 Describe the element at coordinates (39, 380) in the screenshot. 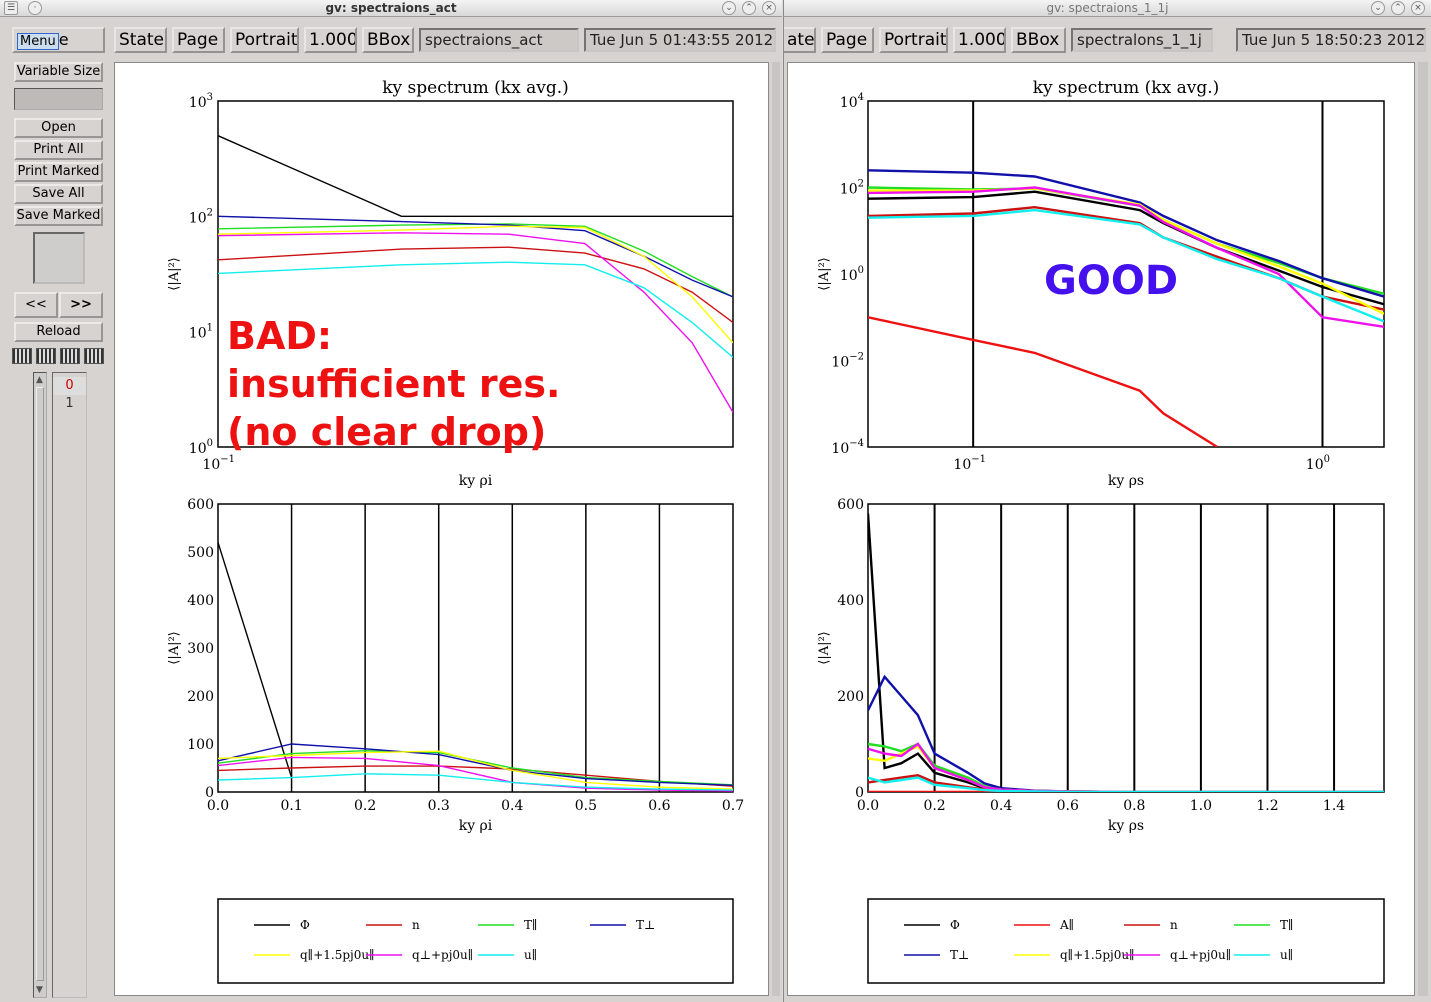

I see `scroll-up-icon: ▲` at that location.